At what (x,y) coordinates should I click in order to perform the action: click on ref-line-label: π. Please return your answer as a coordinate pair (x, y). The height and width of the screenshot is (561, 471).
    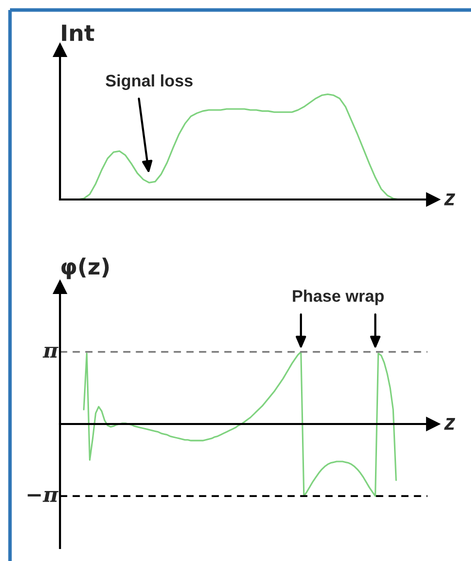
    Looking at the image, I should click on (50, 352).